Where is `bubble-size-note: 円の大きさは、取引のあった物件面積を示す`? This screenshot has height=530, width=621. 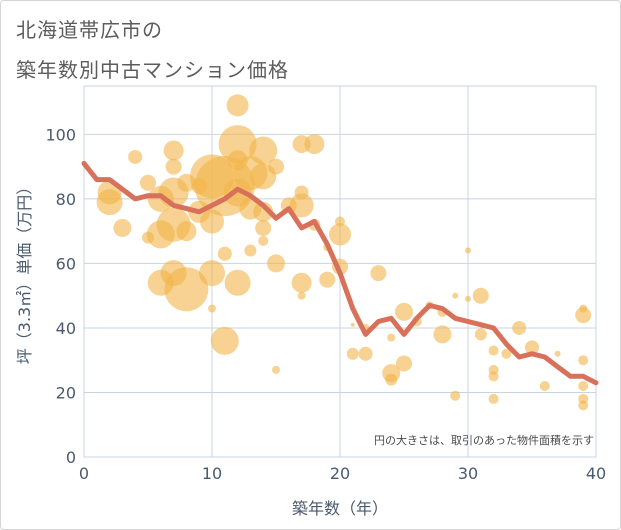
bubble-size-note: 円の大きさは、取引のあった物件面積を示す is located at coordinates (484, 440).